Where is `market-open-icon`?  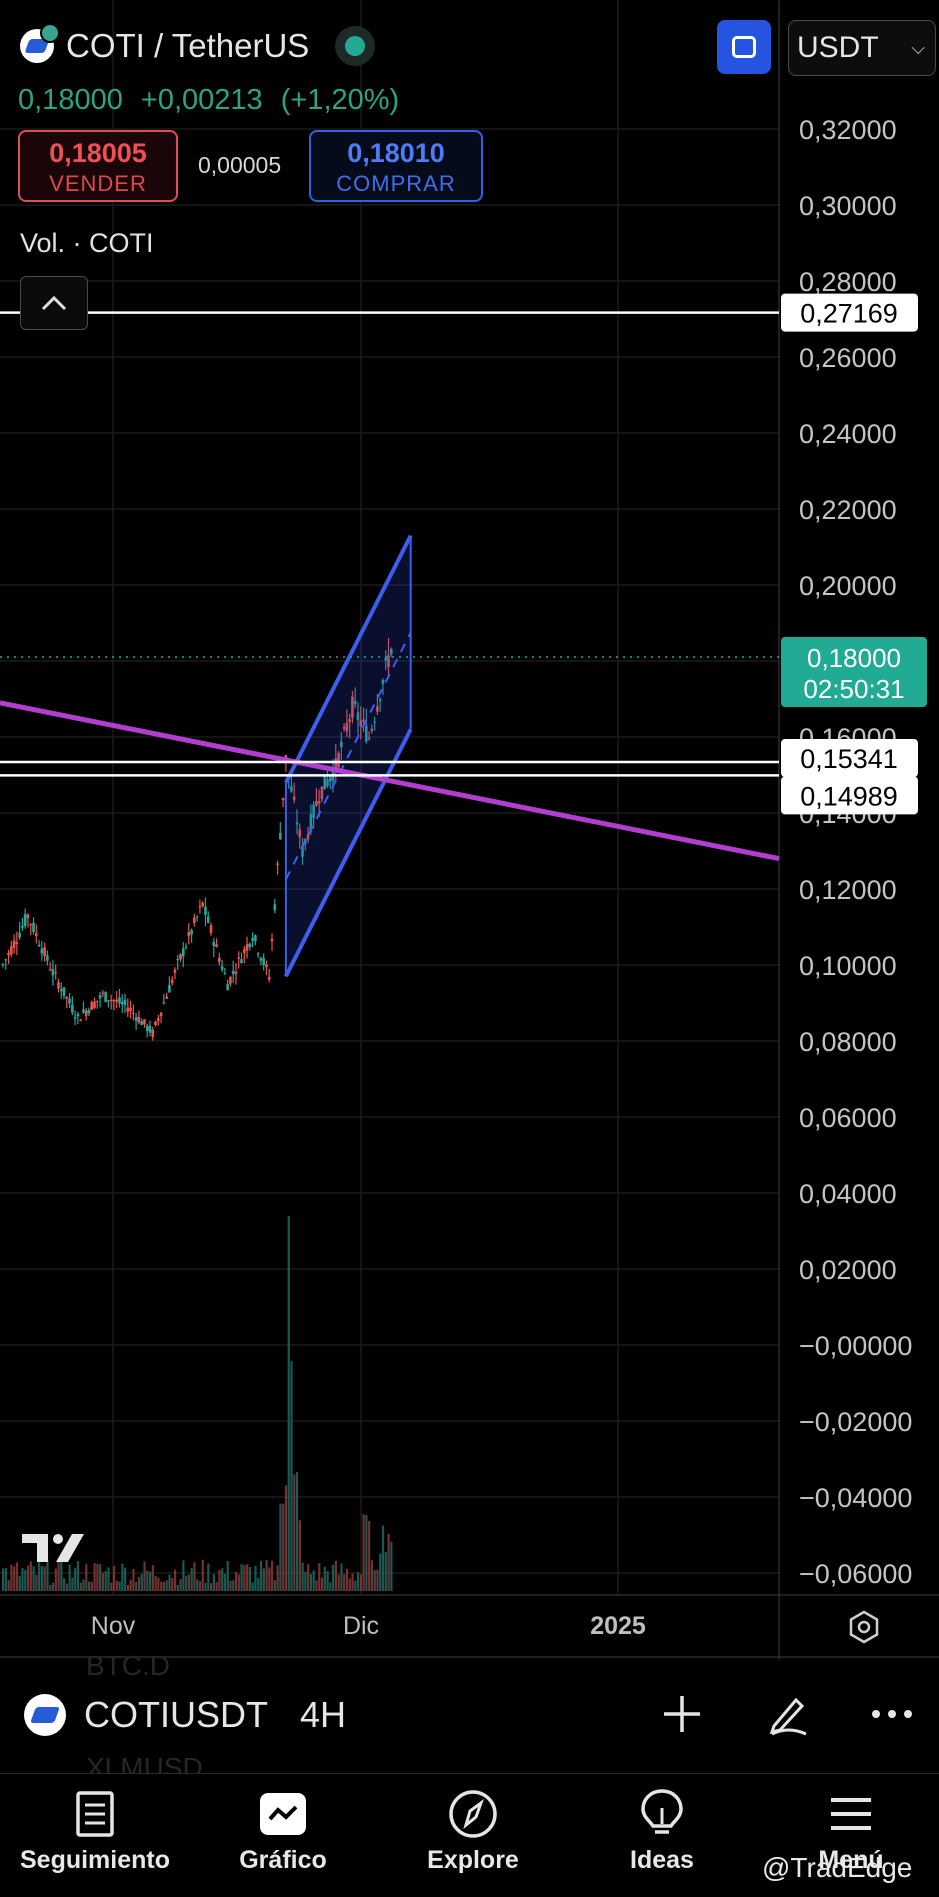
market-open-icon is located at coordinates (355, 46).